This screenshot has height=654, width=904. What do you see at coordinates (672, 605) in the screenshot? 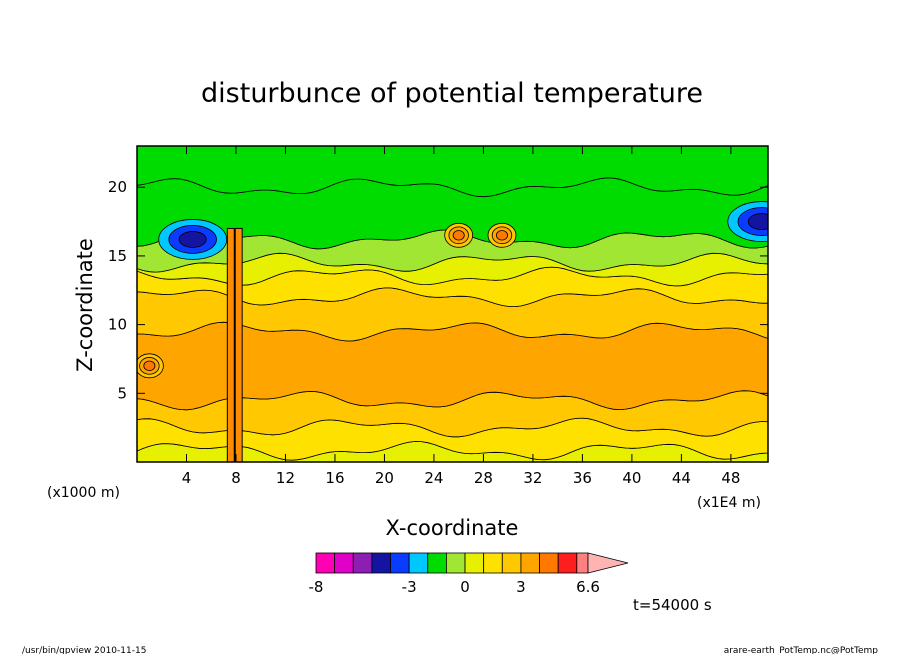
I see `time-label: t=54000 s` at bounding box center [672, 605].